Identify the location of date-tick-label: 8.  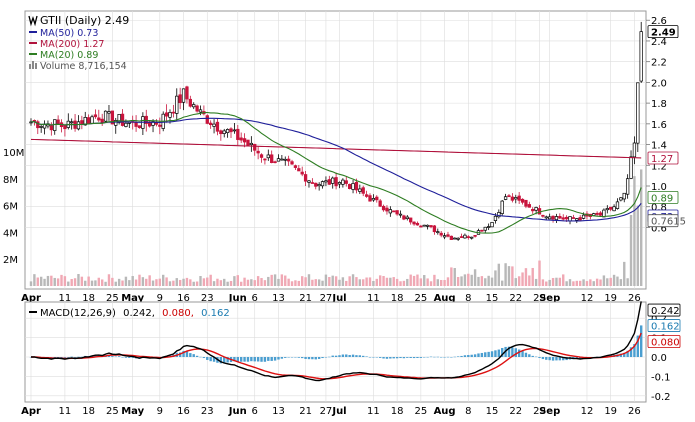
(468, 298).